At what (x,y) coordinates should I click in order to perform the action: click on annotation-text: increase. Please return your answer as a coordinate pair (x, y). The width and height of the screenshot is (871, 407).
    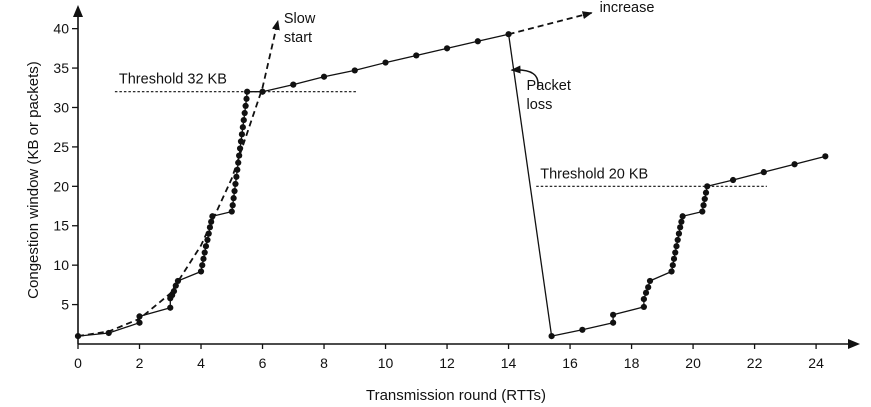
    Looking at the image, I should click on (627, 8).